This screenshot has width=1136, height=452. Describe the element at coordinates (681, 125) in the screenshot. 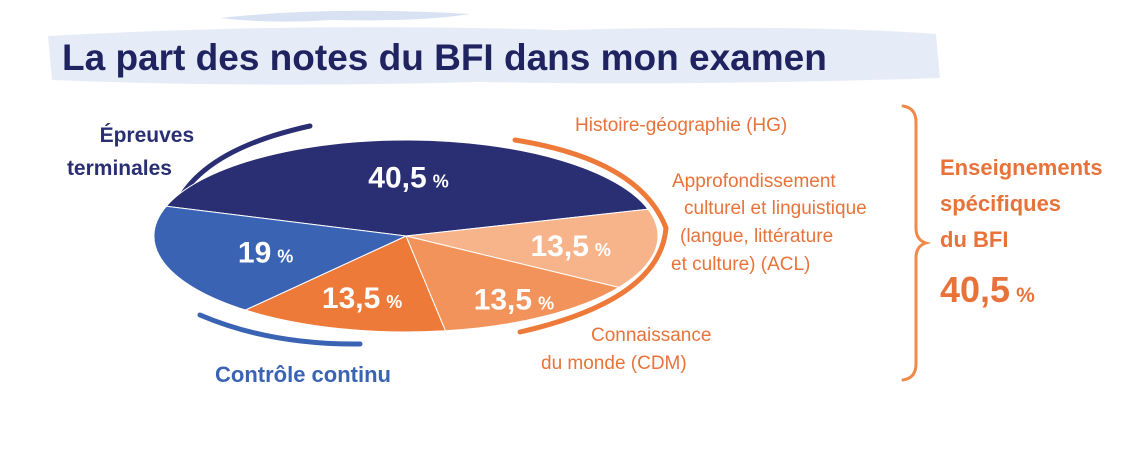

I see `label-histoire-geographie: Histoire-géographie (HG)` at that location.